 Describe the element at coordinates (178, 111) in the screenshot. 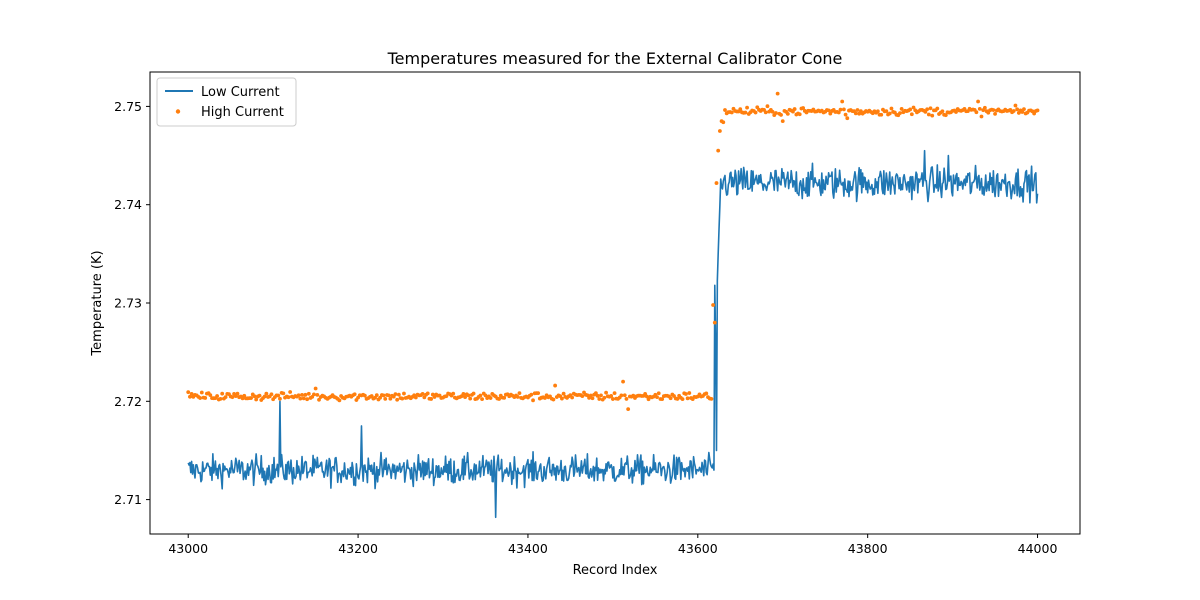

I see `legend-high-current-marker` at that location.